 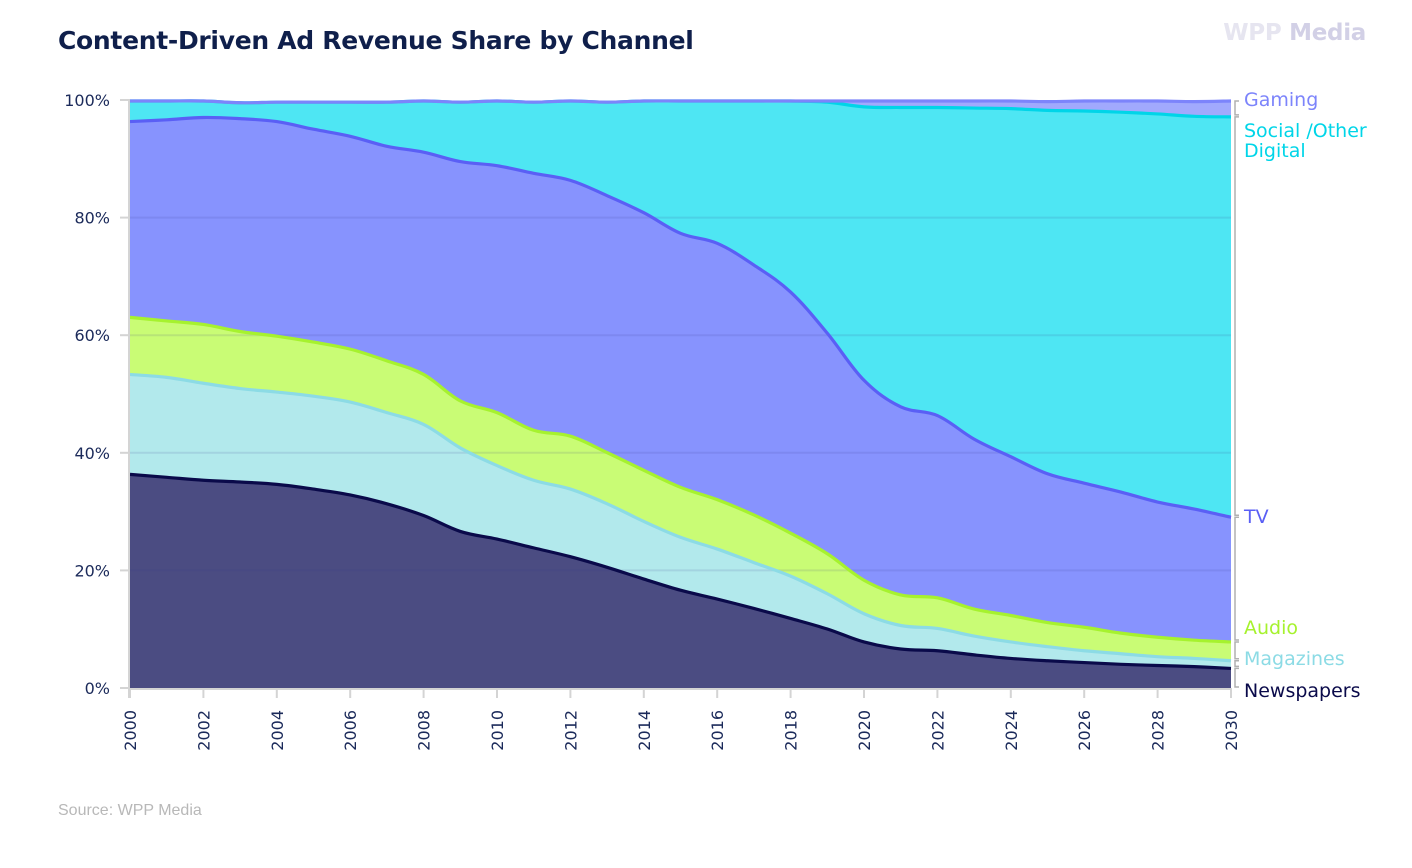 What do you see at coordinates (130, 810) in the screenshot?
I see `source-note: Source: WPP Media` at bounding box center [130, 810].